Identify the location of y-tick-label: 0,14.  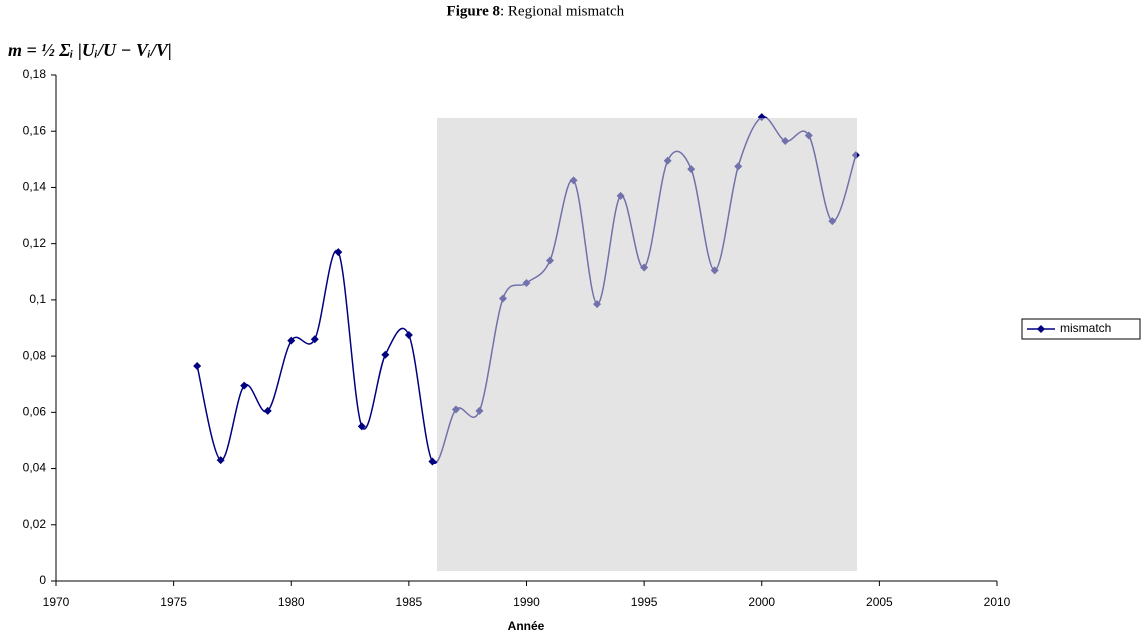
(35, 187).